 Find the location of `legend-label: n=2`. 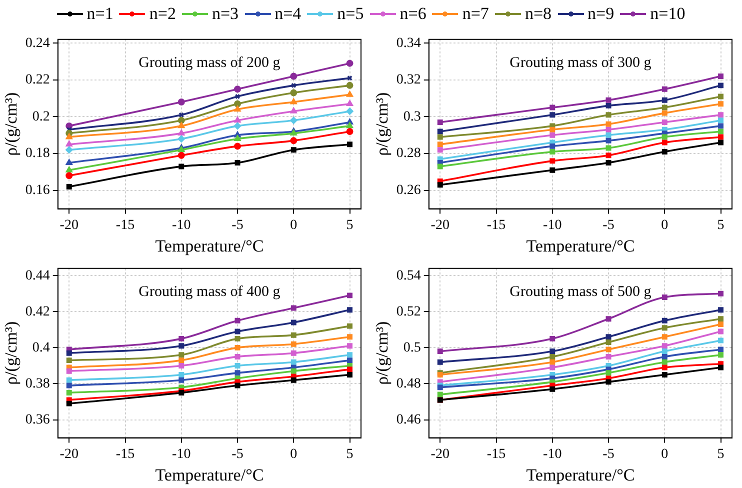

legend-label: n=2 is located at coordinates (162, 14).